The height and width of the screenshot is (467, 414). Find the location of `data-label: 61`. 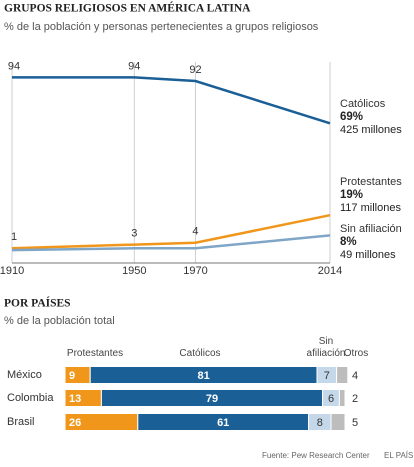

data-label: 61 is located at coordinates (223, 423).